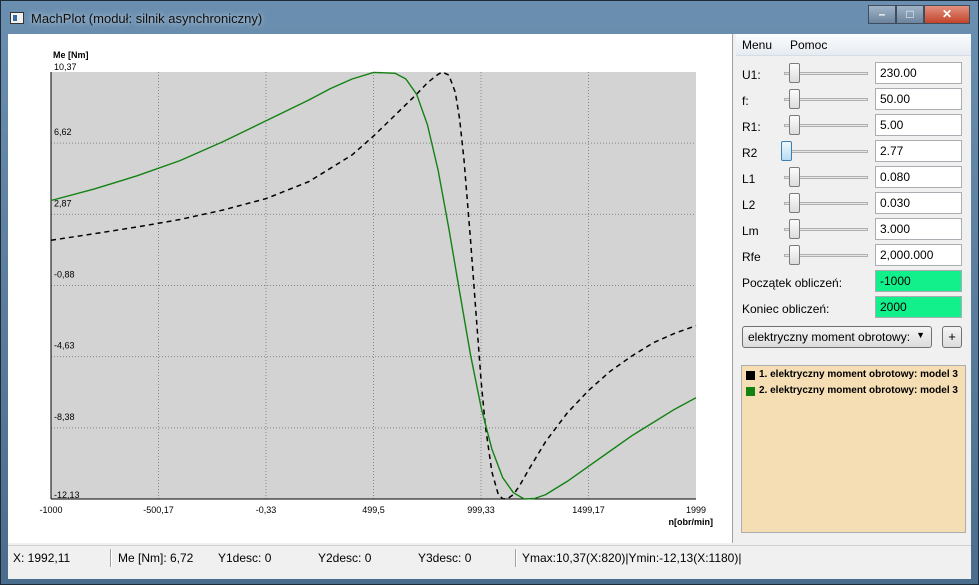 This screenshot has width=979, height=585. I want to click on y-tick-label: -8,38, so click(64, 417).